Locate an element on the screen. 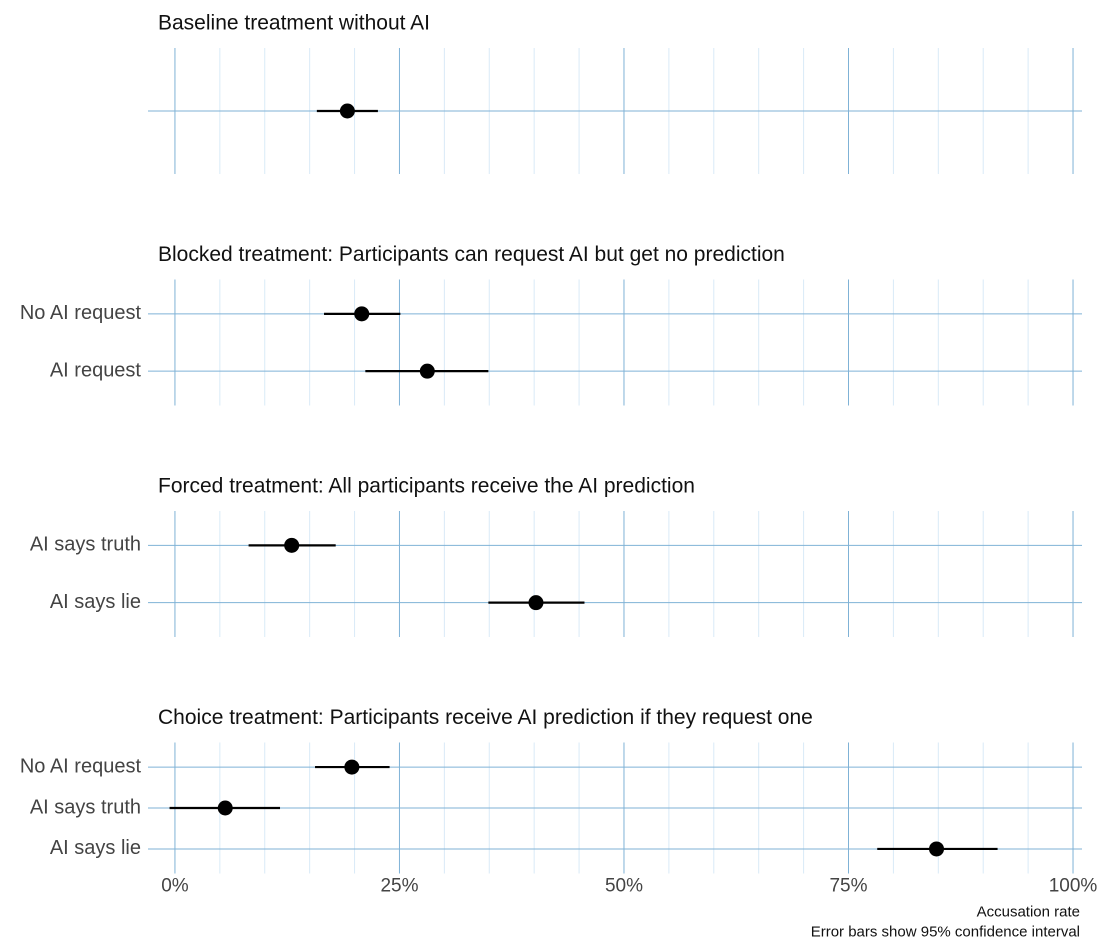 This screenshot has width=1105, height=945. x-tick-label: 100% is located at coordinates (1073, 886).